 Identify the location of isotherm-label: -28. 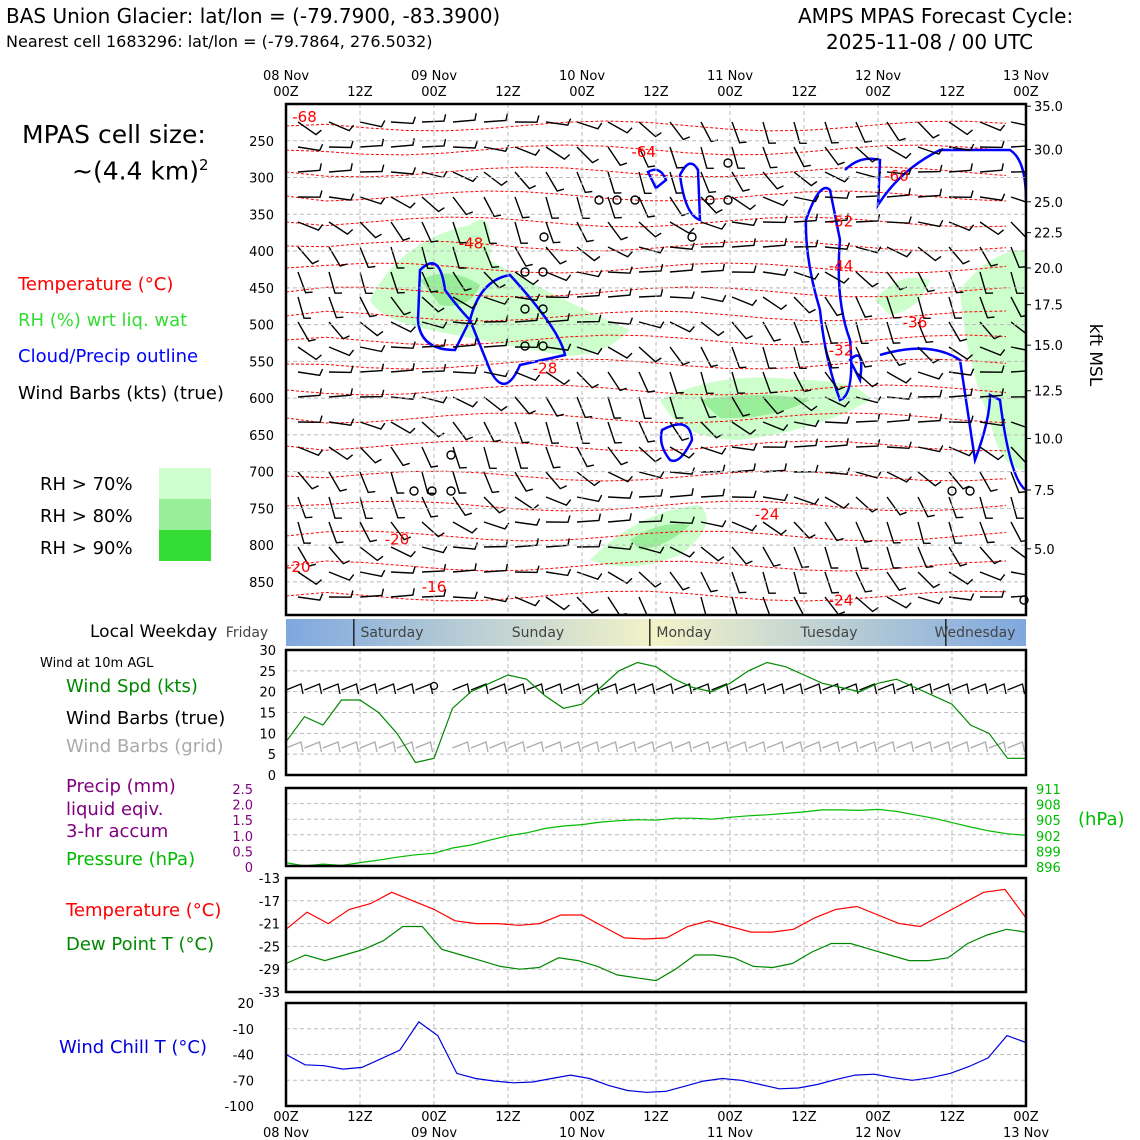
(545, 369).